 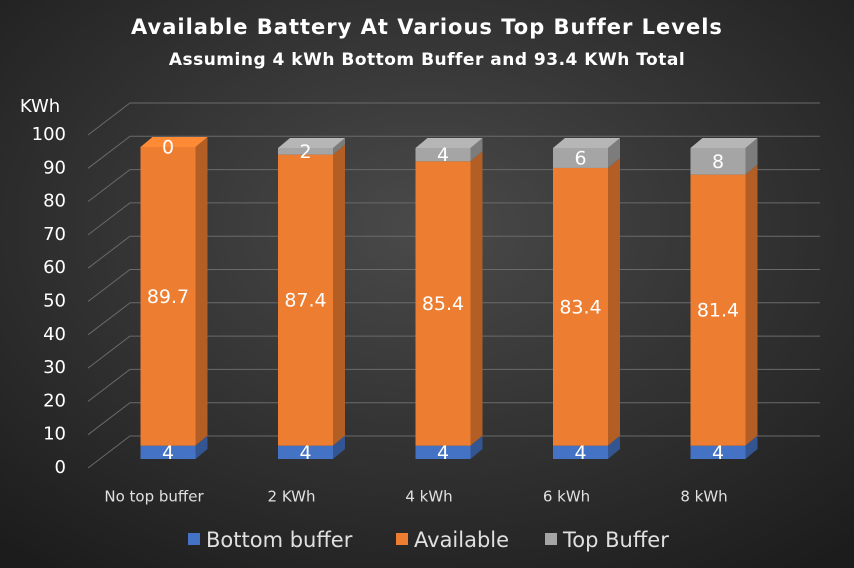 I want to click on y-tick-label: 60, so click(x=54, y=267).